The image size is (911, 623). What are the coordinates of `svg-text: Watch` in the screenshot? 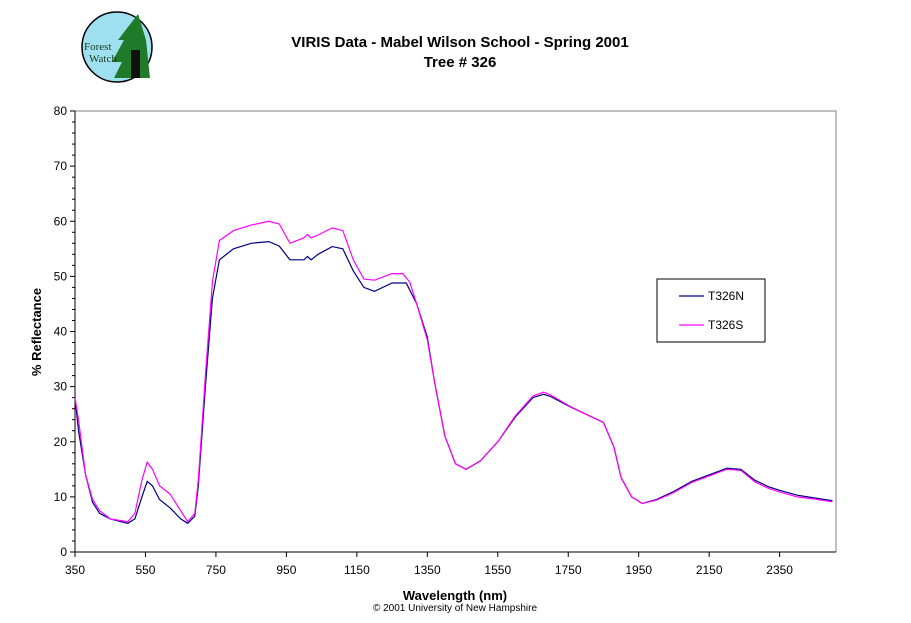 It's located at (103, 59).